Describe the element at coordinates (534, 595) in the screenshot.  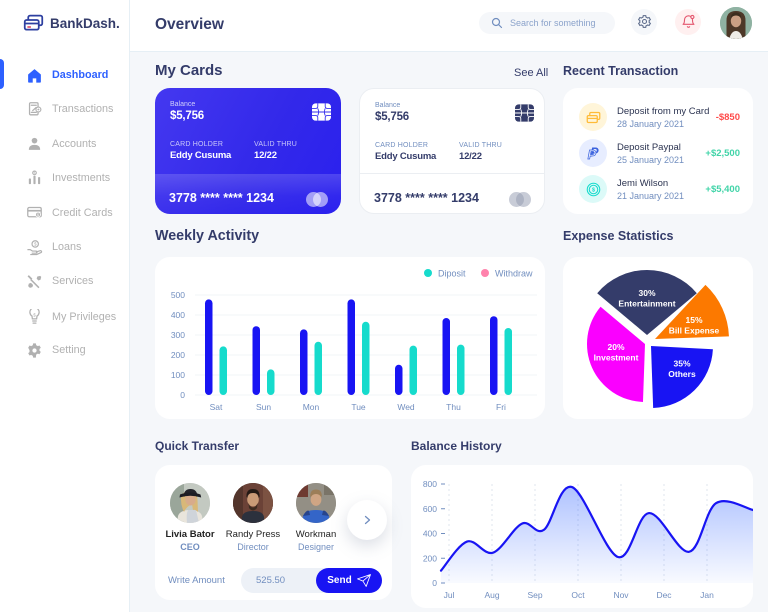
I see `svg-text: Sep` at that location.